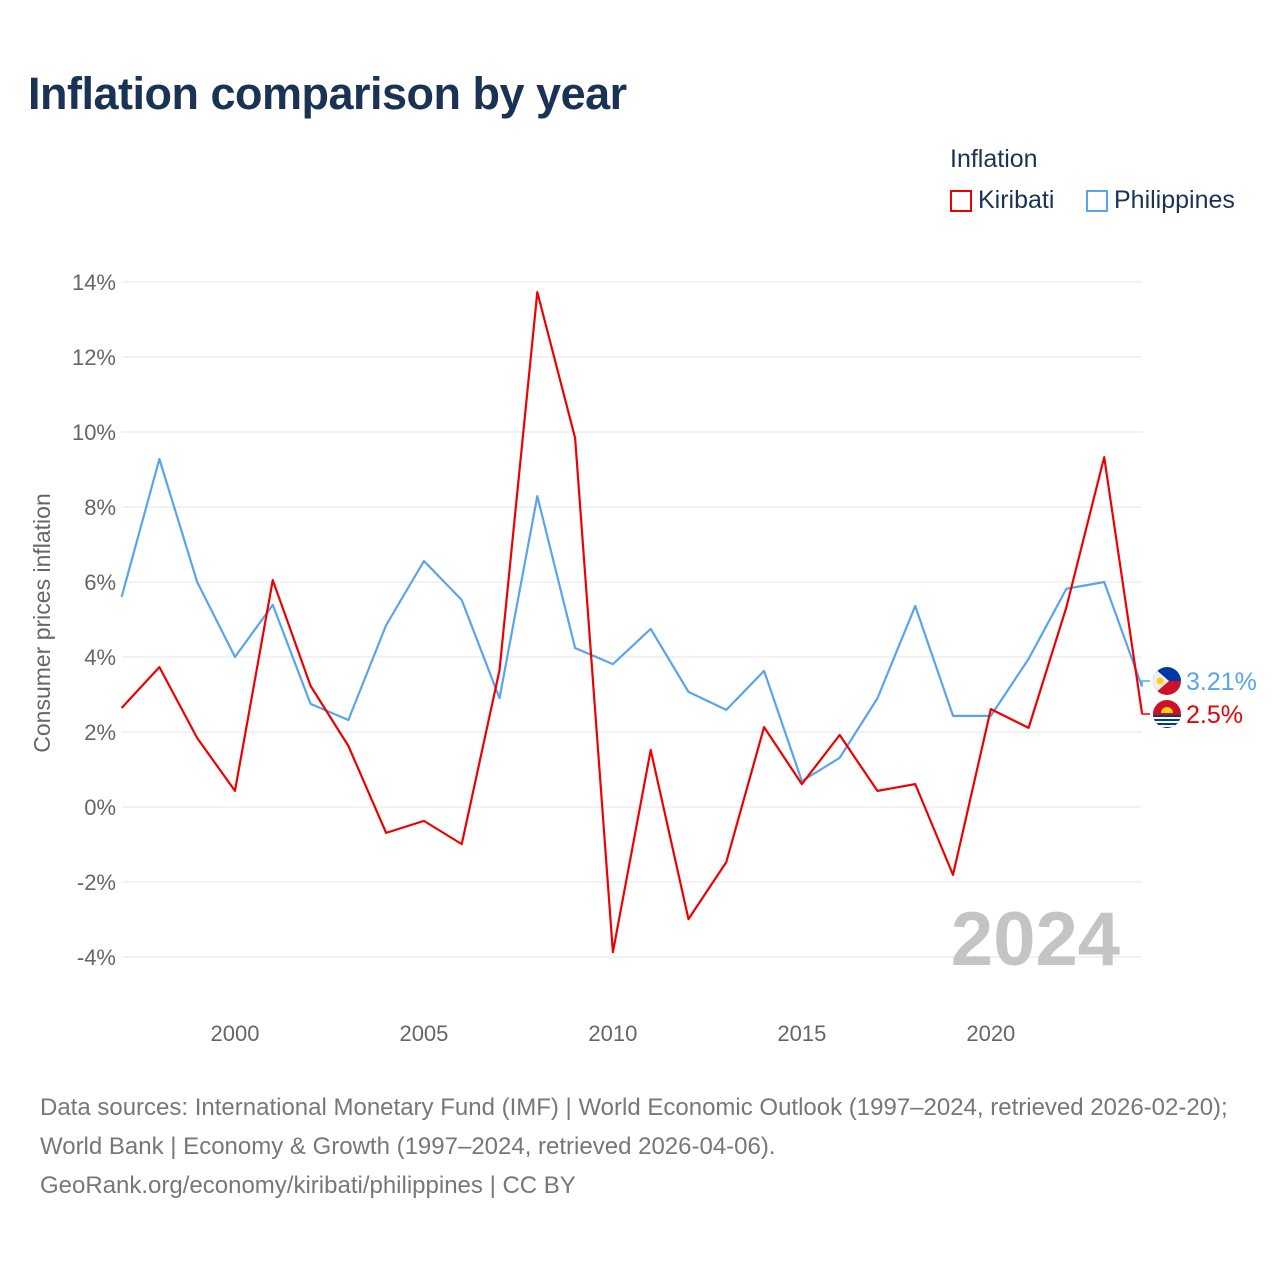 The height and width of the screenshot is (1280, 1280). Describe the element at coordinates (100, 732) in the screenshot. I see `y-tick-label: 2%` at that location.